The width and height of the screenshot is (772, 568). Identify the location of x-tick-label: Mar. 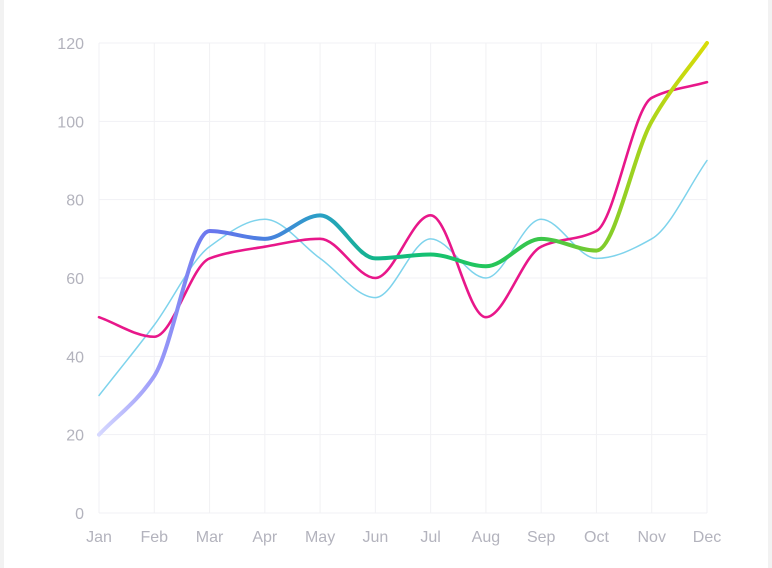
(210, 537).